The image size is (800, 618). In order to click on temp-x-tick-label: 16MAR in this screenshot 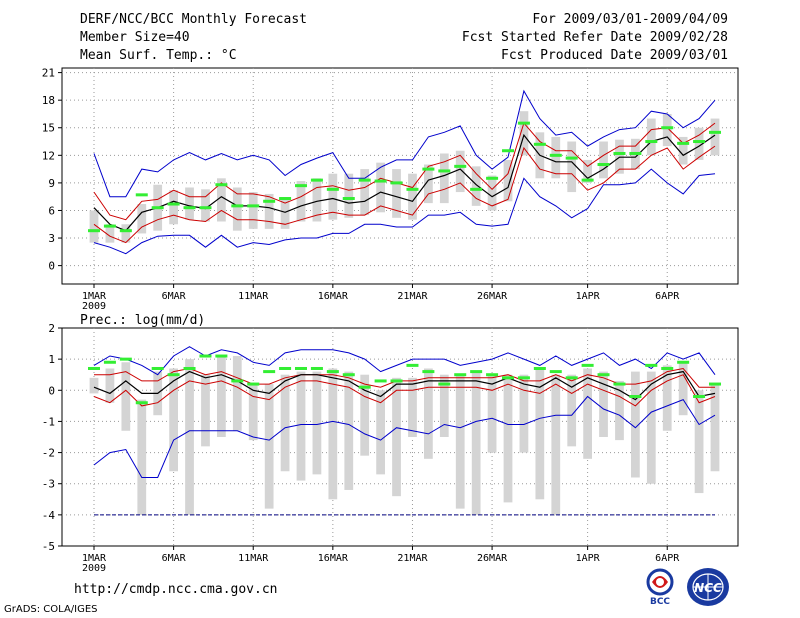, I will do `click(333, 296)`.